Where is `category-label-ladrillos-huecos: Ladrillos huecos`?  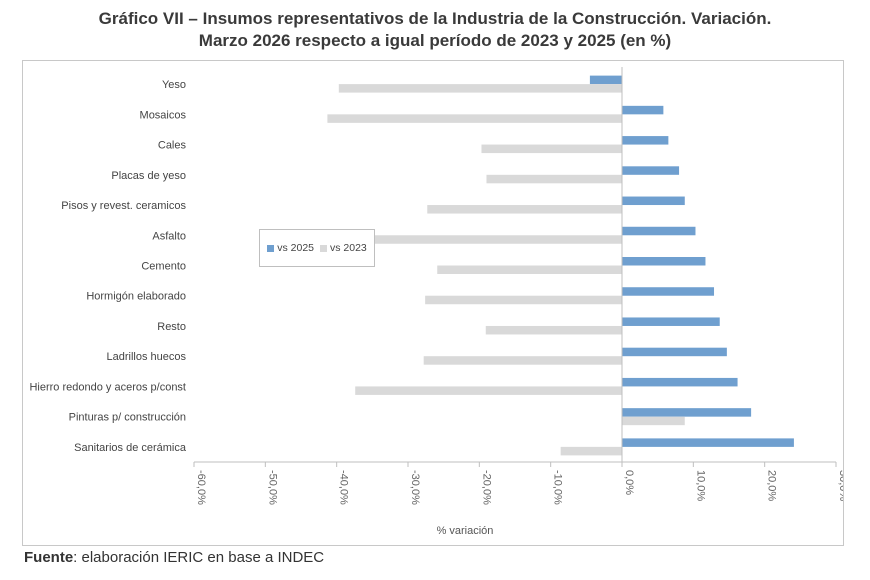 category-label-ladrillos-huecos: Ladrillos huecos is located at coordinates (147, 357).